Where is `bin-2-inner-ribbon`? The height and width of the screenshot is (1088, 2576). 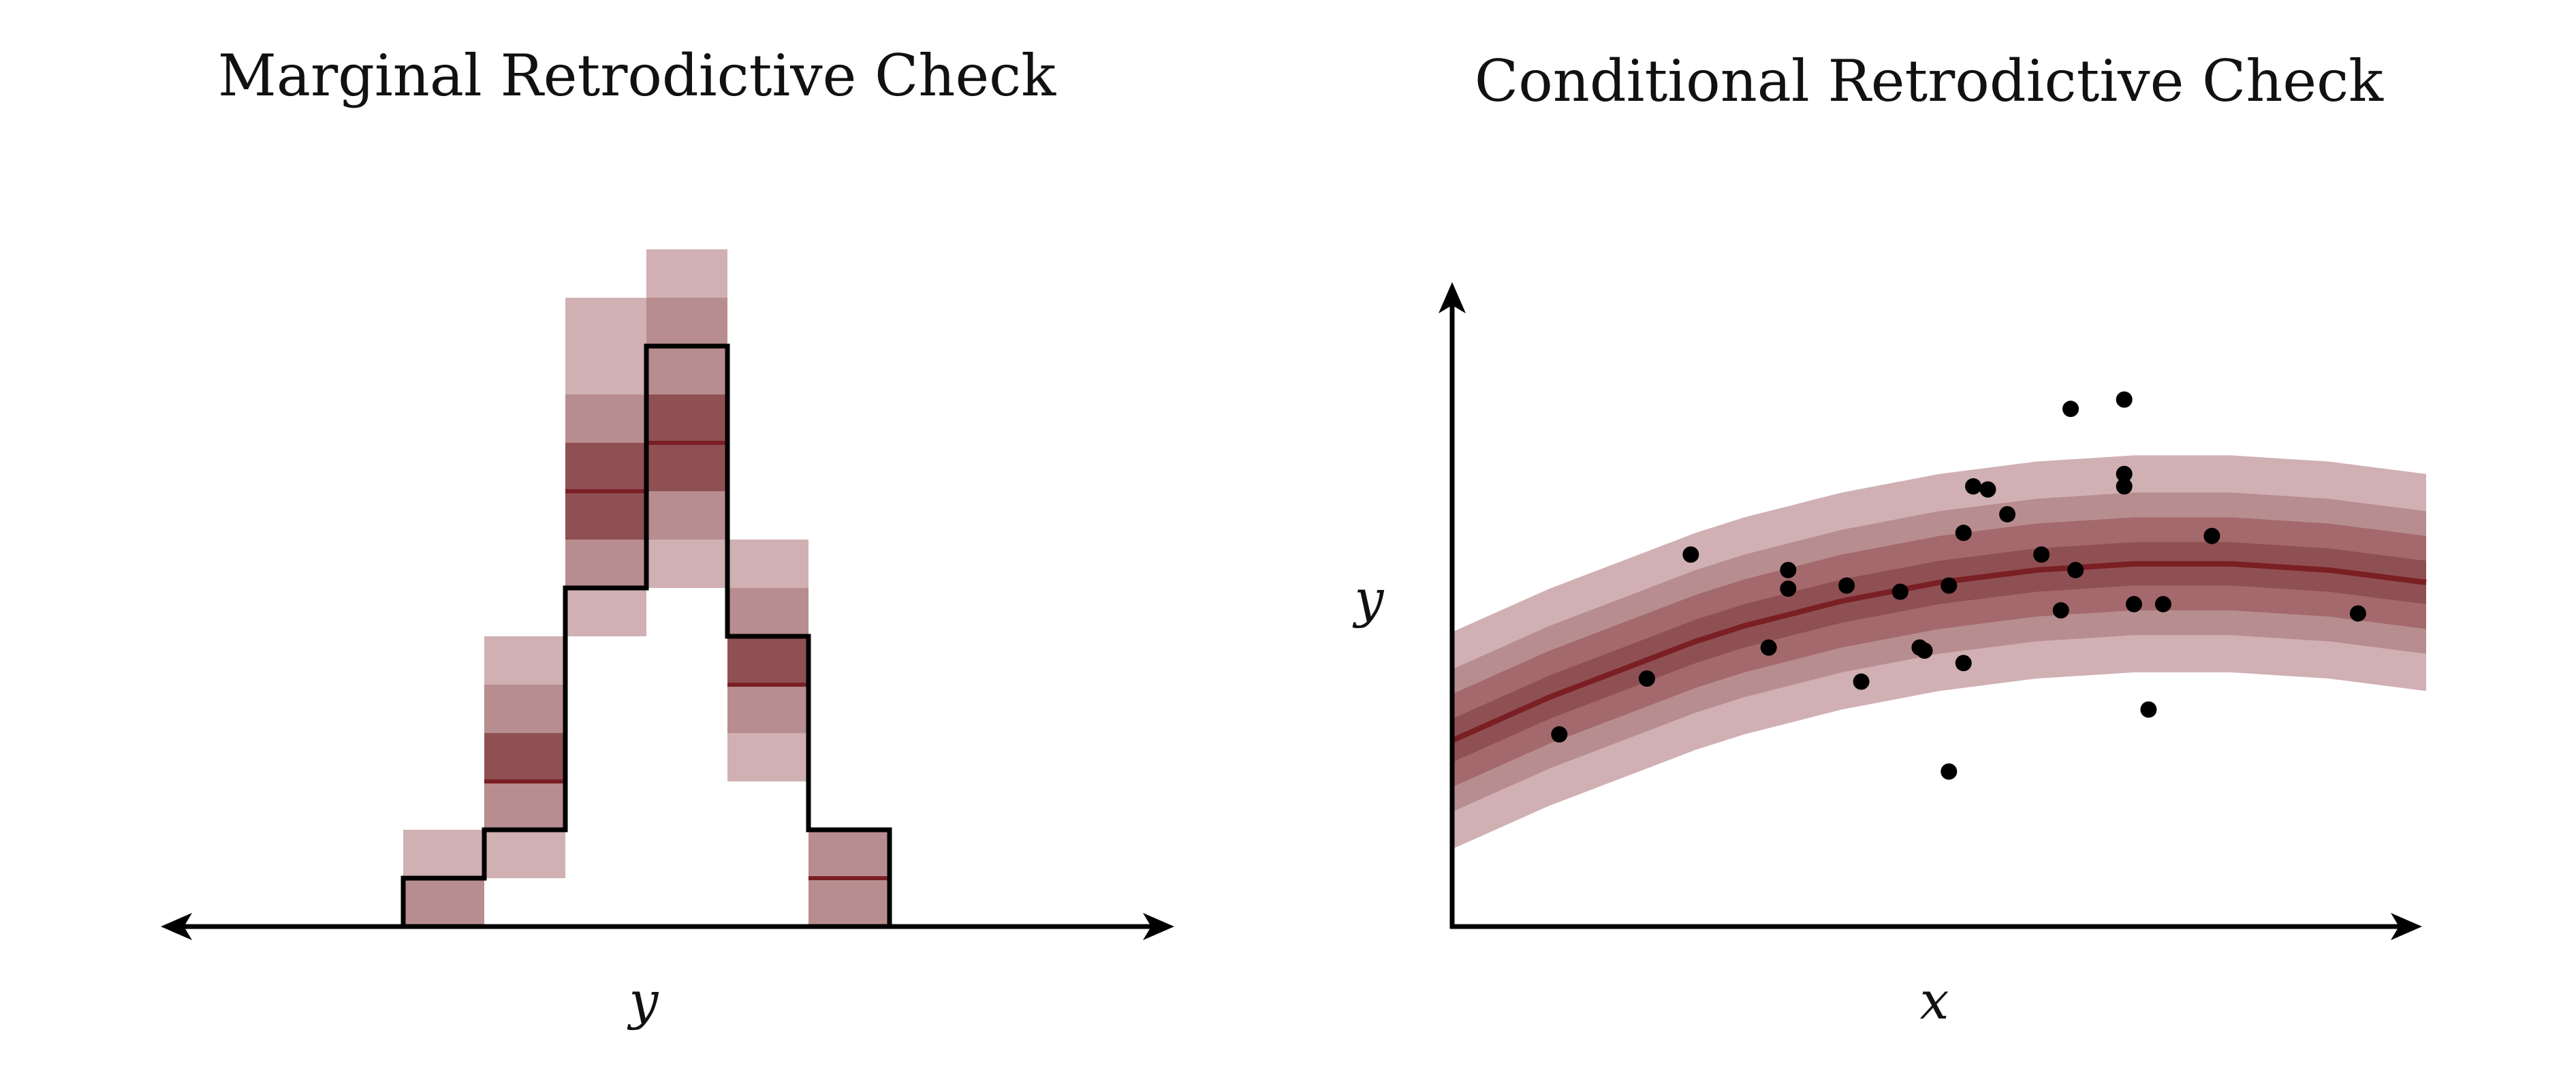
bin-2-inner-ribbon is located at coordinates (524, 757).